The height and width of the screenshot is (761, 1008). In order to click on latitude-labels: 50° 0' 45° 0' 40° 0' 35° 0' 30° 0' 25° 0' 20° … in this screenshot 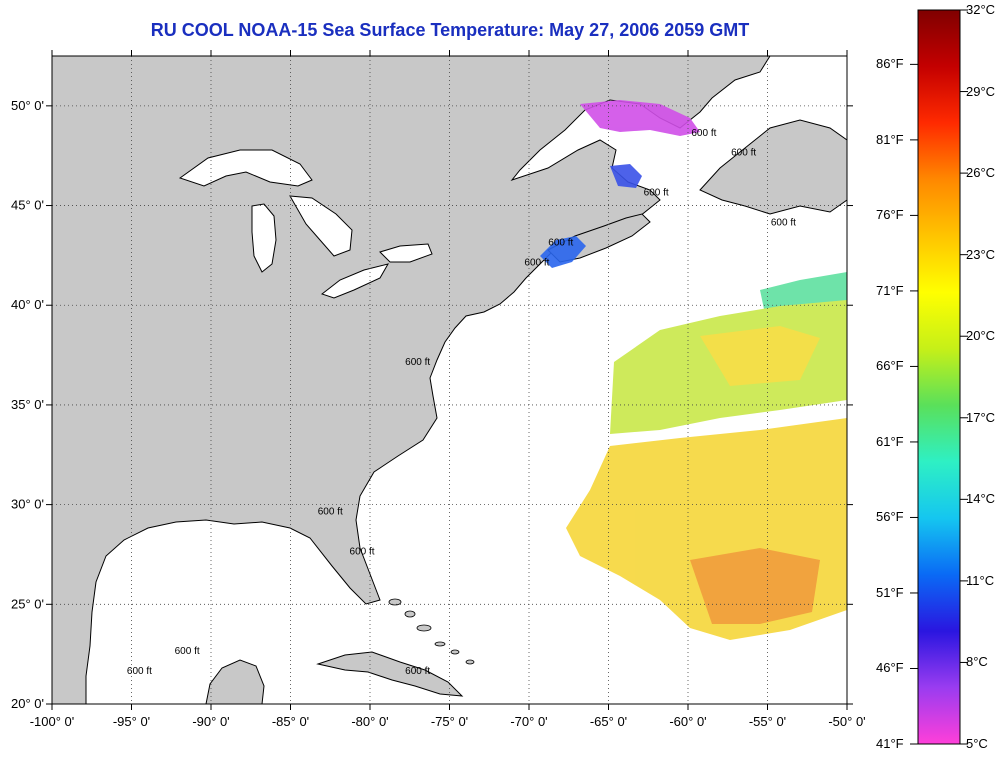, I will do `click(27, 404)`.